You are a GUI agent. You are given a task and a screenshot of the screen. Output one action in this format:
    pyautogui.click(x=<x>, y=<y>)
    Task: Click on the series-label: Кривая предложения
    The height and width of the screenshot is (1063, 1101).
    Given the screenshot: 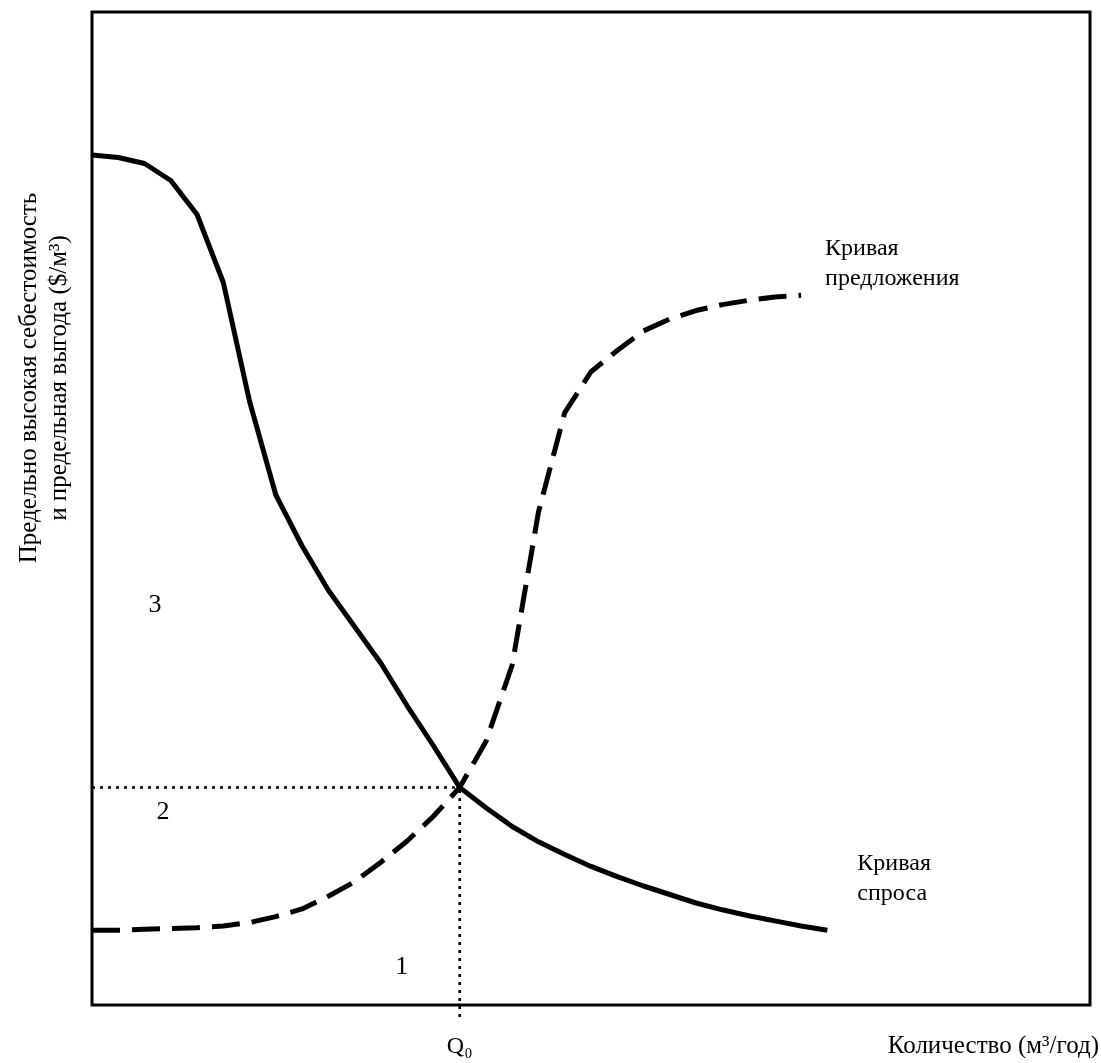 What is the action you would take?
    pyautogui.click(x=892, y=262)
    